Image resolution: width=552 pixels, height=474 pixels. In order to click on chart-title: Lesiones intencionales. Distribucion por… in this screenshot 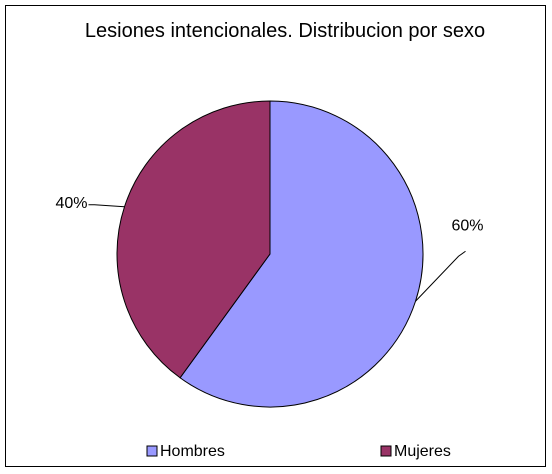, I will do `click(285, 31)`.